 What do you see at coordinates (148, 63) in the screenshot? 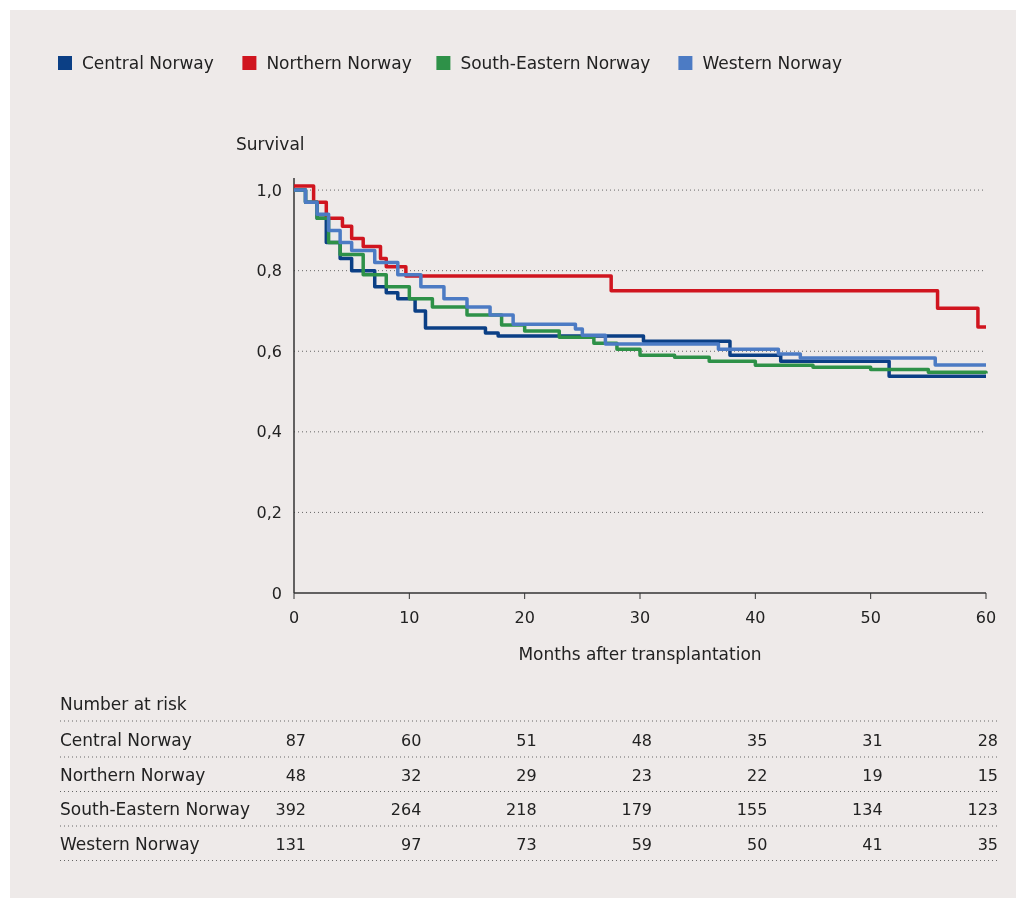
I see `legend-label: Central Norway` at bounding box center [148, 63].